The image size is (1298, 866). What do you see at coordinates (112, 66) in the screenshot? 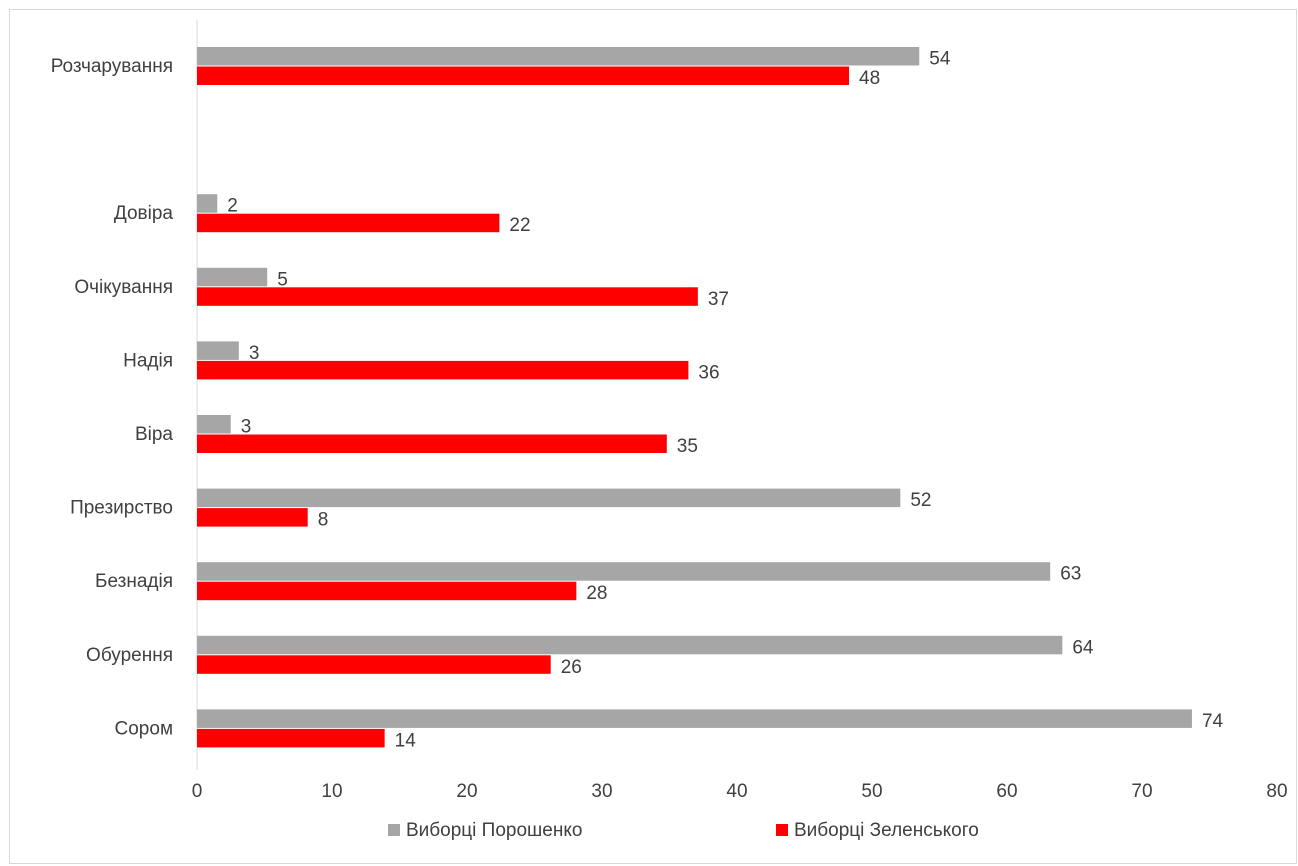
I see `category-label: Розчарування` at bounding box center [112, 66].